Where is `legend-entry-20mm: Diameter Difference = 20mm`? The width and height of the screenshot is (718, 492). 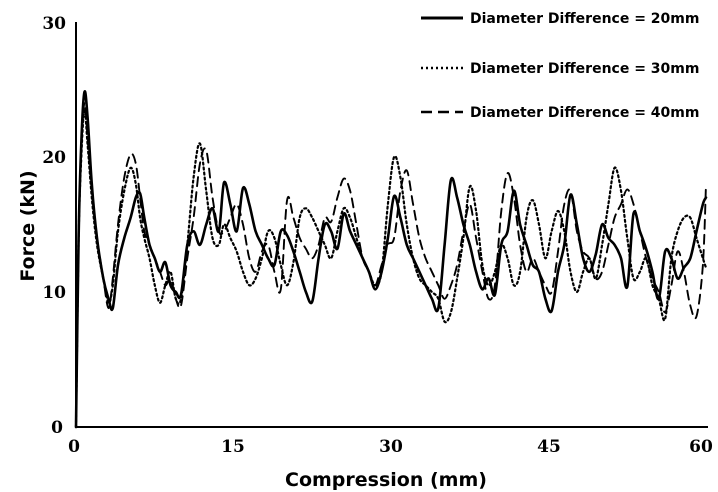 legend-entry-20mm: Diameter Difference = 20mm is located at coordinates (560, 19).